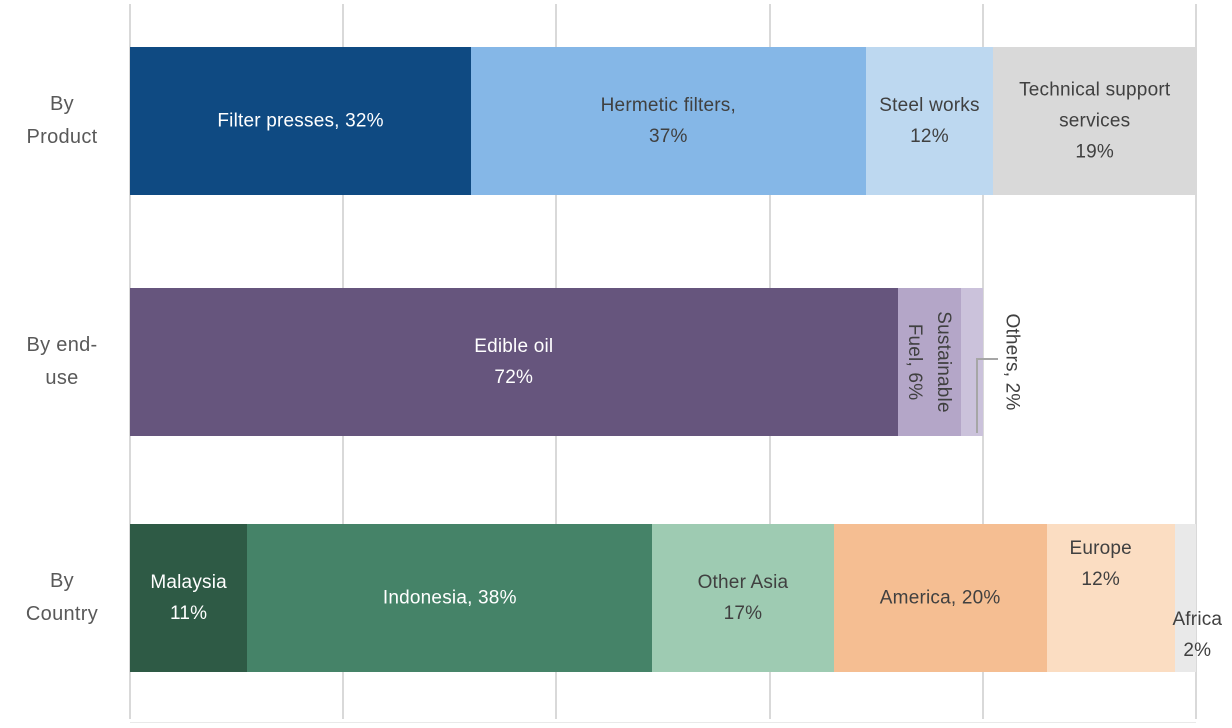  I want to click on segment-label-technical-support-services: Technical support services 19%, so click(1094, 121).